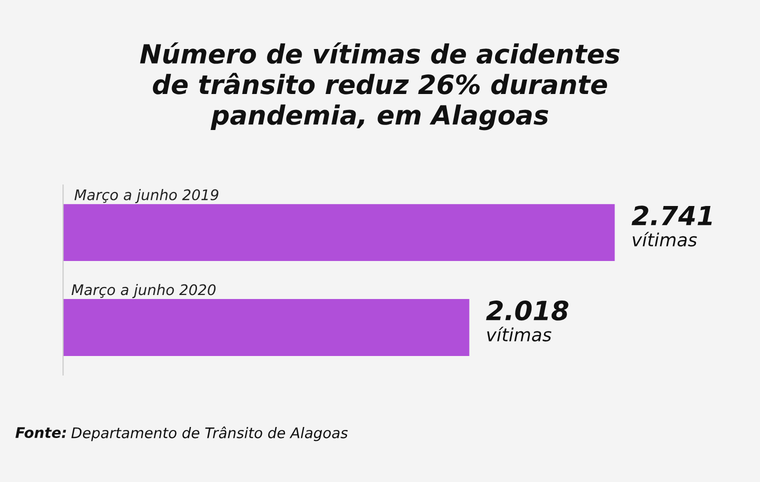  What do you see at coordinates (182, 434) in the screenshot?
I see `source-note: Fonte: Departamento de Trânsito de Alagoas` at bounding box center [182, 434].